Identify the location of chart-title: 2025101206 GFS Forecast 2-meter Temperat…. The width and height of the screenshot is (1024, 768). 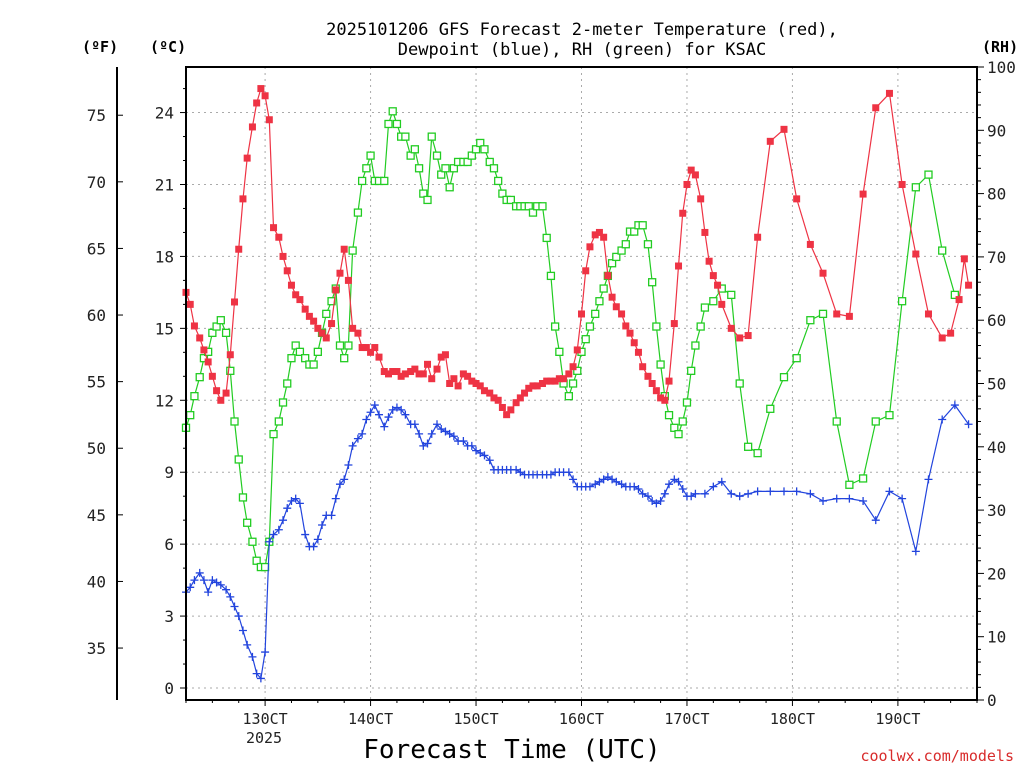
(582, 40).